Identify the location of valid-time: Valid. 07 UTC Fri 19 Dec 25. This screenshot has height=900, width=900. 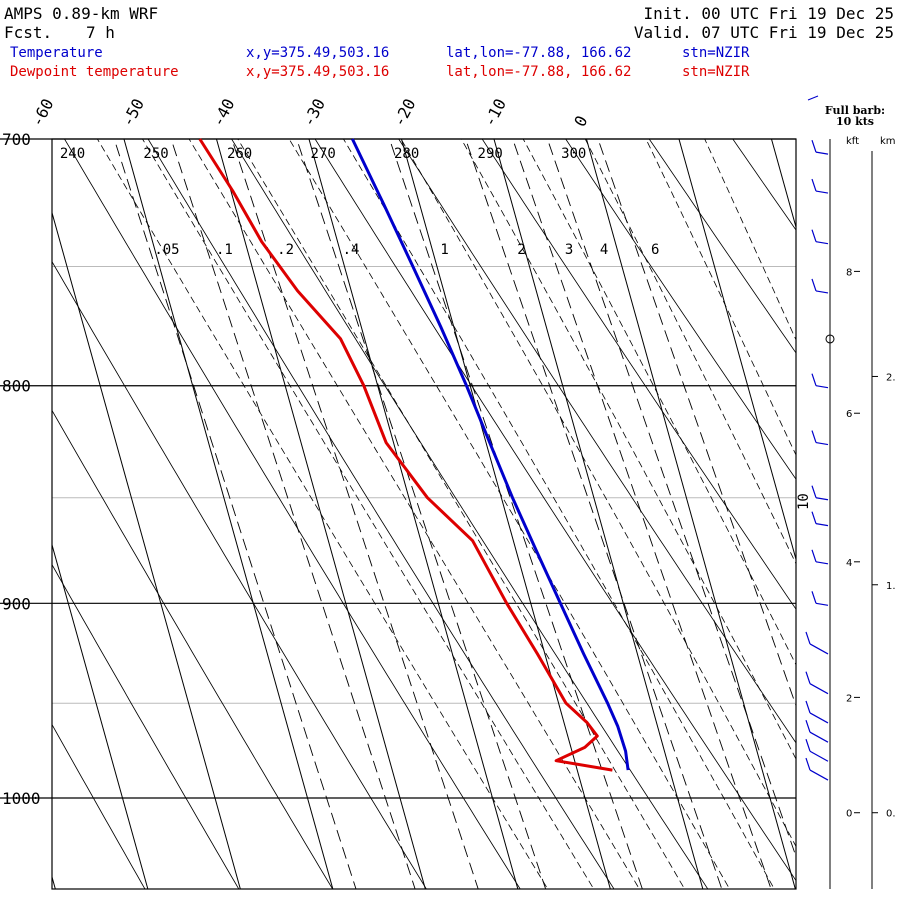
(764, 32).